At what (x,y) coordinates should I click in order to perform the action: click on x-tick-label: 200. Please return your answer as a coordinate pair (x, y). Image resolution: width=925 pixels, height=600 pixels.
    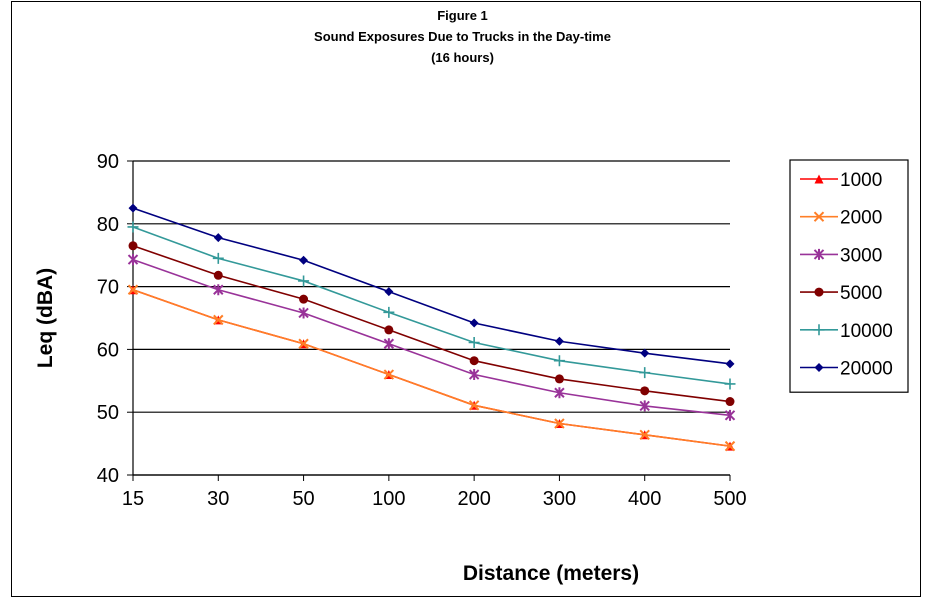
    Looking at the image, I should click on (473, 499).